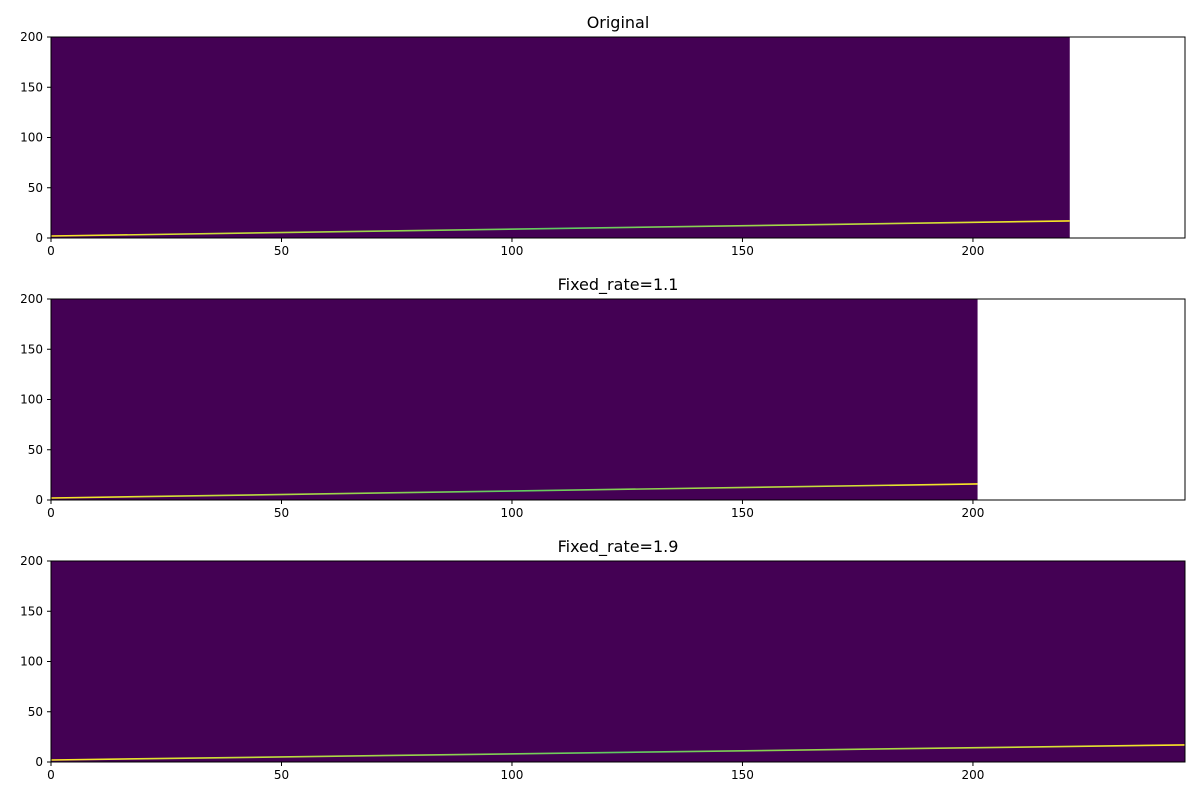 The image size is (1200, 800). What do you see at coordinates (618, 547) in the screenshot?
I see `chart-title: Fixed_rate=1.9` at bounding box center [618, 547].